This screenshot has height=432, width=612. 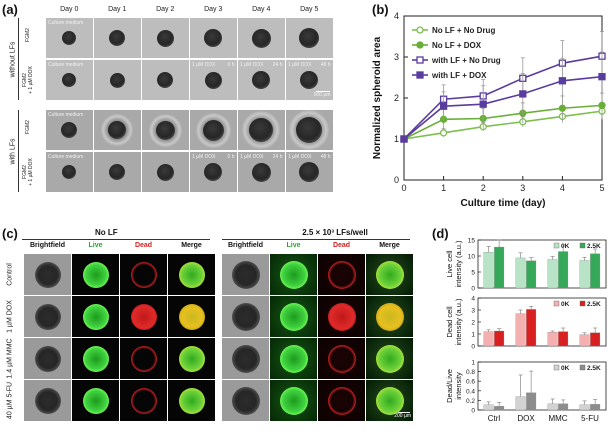 I want to click on micrograph-tile: 1 µM DOX 48 h, so click(x=309, y=172).